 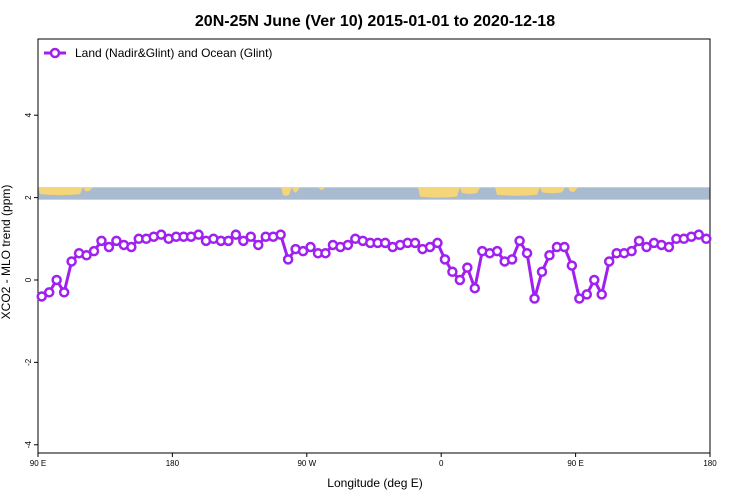 What do you see at coordinates (6, 252) in the screenshot?
I see `y-axis-label: XCO2 - MLO trend (ppm)` at bounding box center [6, 252].